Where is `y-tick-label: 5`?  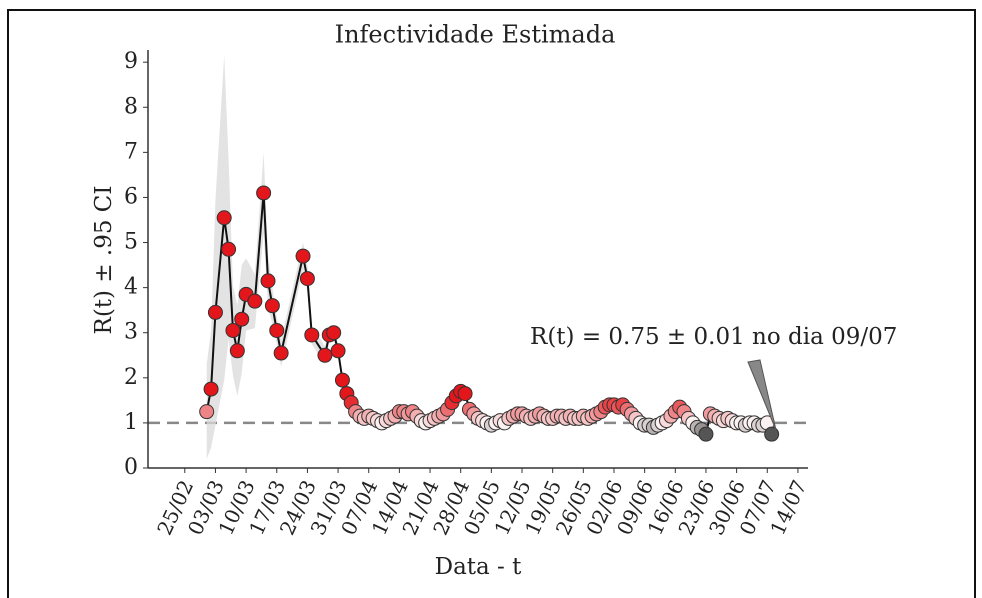
y-tick-label: 5 is located at coordinates (131, 242).